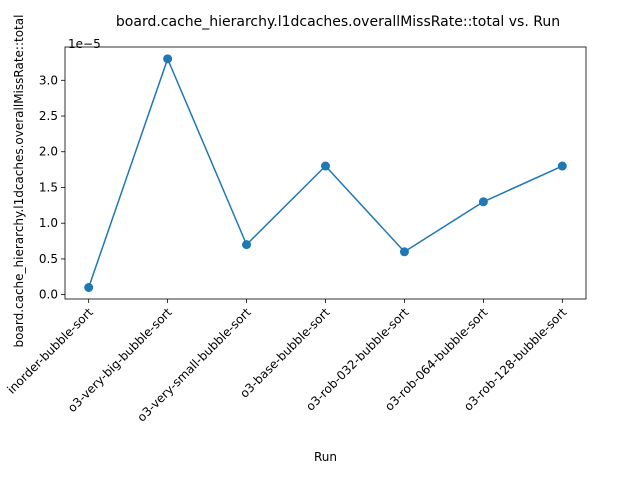 This screenshot has height=480, width=640. What do you see at coordinates (48, 295) in the screenshot?
I see `y-tick-label: 0.0` at bounding box center [48, 295].